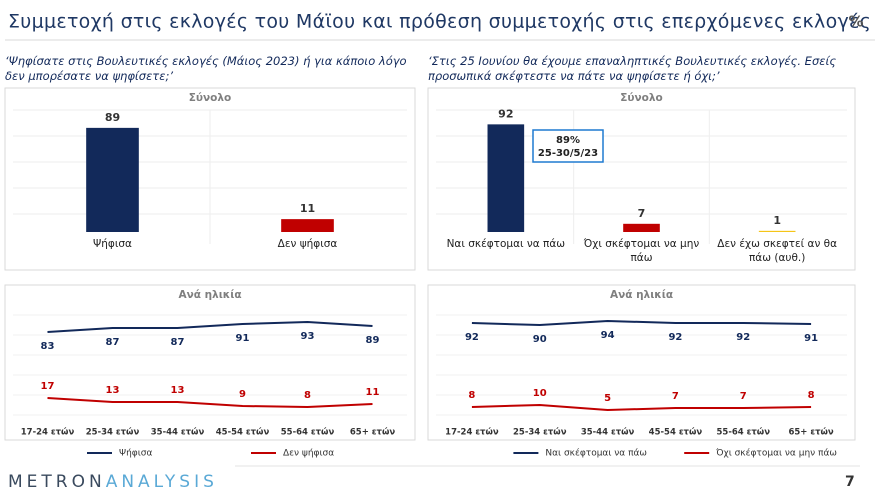  Describe the element at coordinates (210, 362) in the screenshot. I see `panel` at that location.